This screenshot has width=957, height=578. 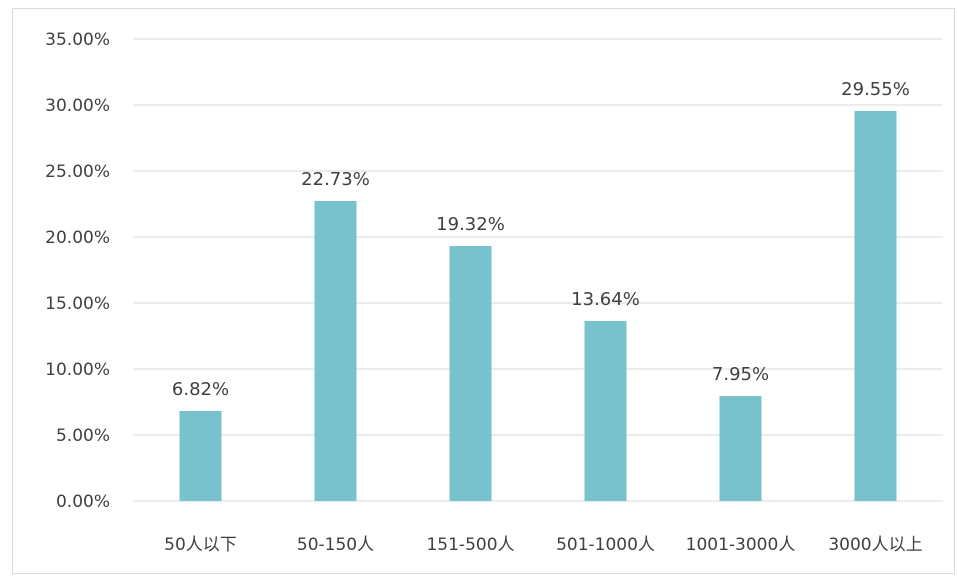 I want to click on data-label: 6.82%, so click(x=200, y=389).